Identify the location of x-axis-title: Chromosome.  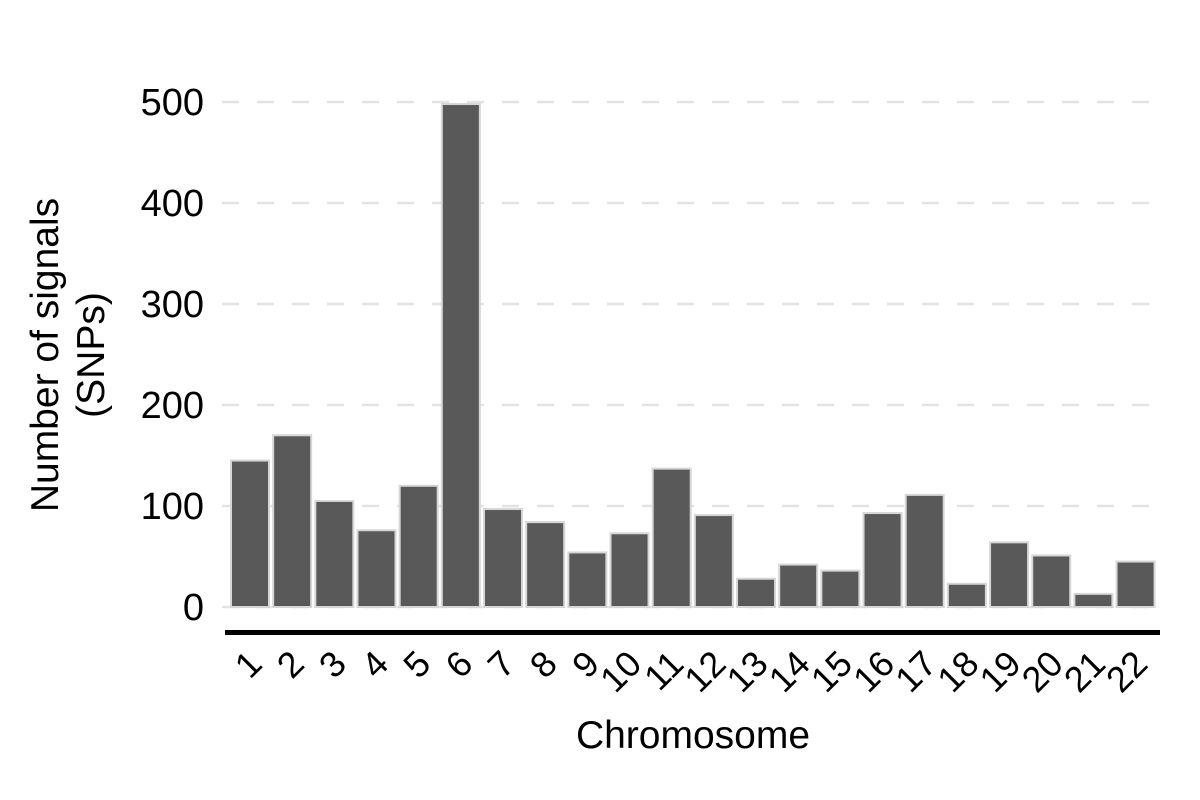
(693, 735).